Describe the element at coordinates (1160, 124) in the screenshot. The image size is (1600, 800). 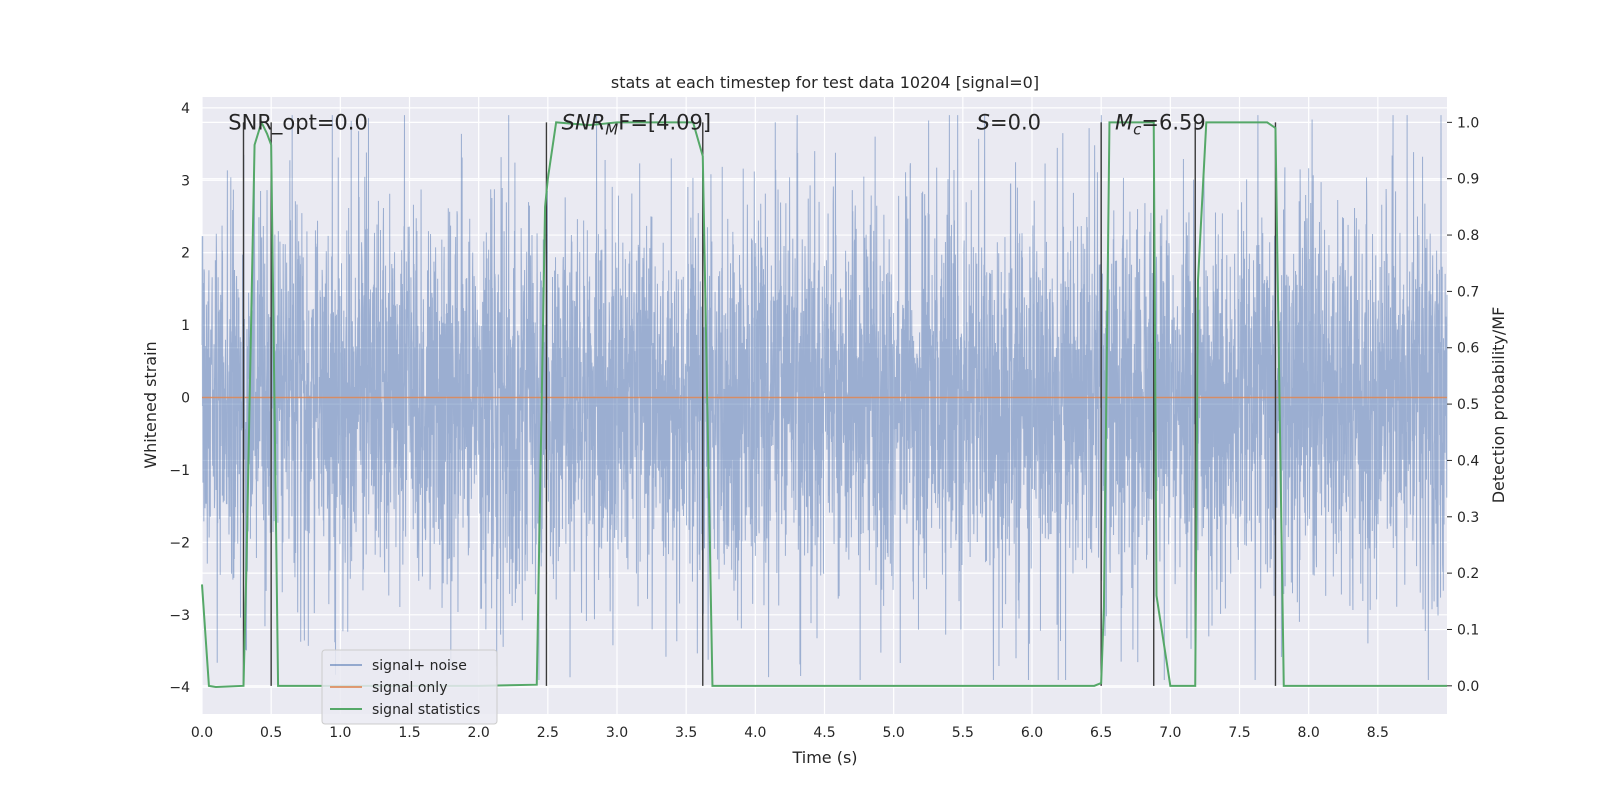
I see `annotation-3: Mc=6.59` at that location.